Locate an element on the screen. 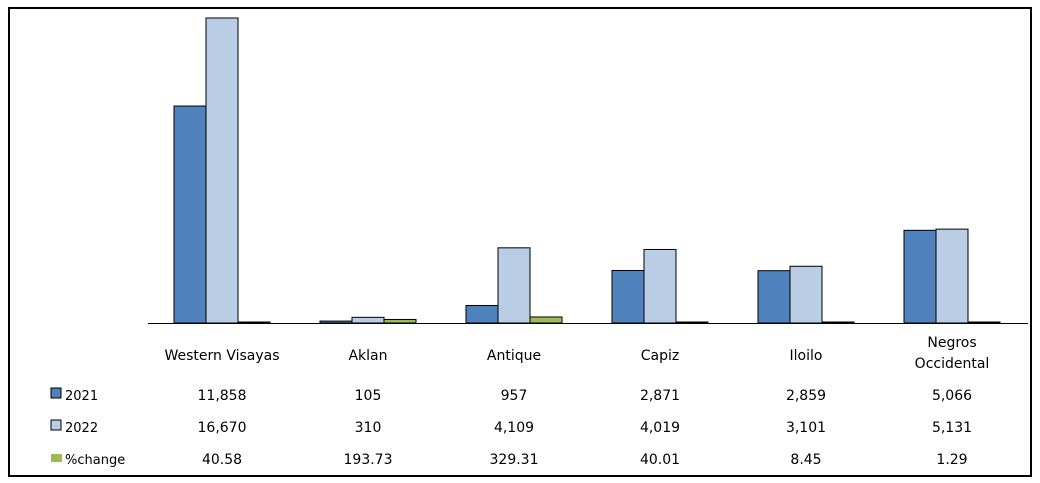 Image resolution: width=1040 pixels, height=483 pixels. data-label-2021-5: 5,066 is located at coordinates (952, 396).